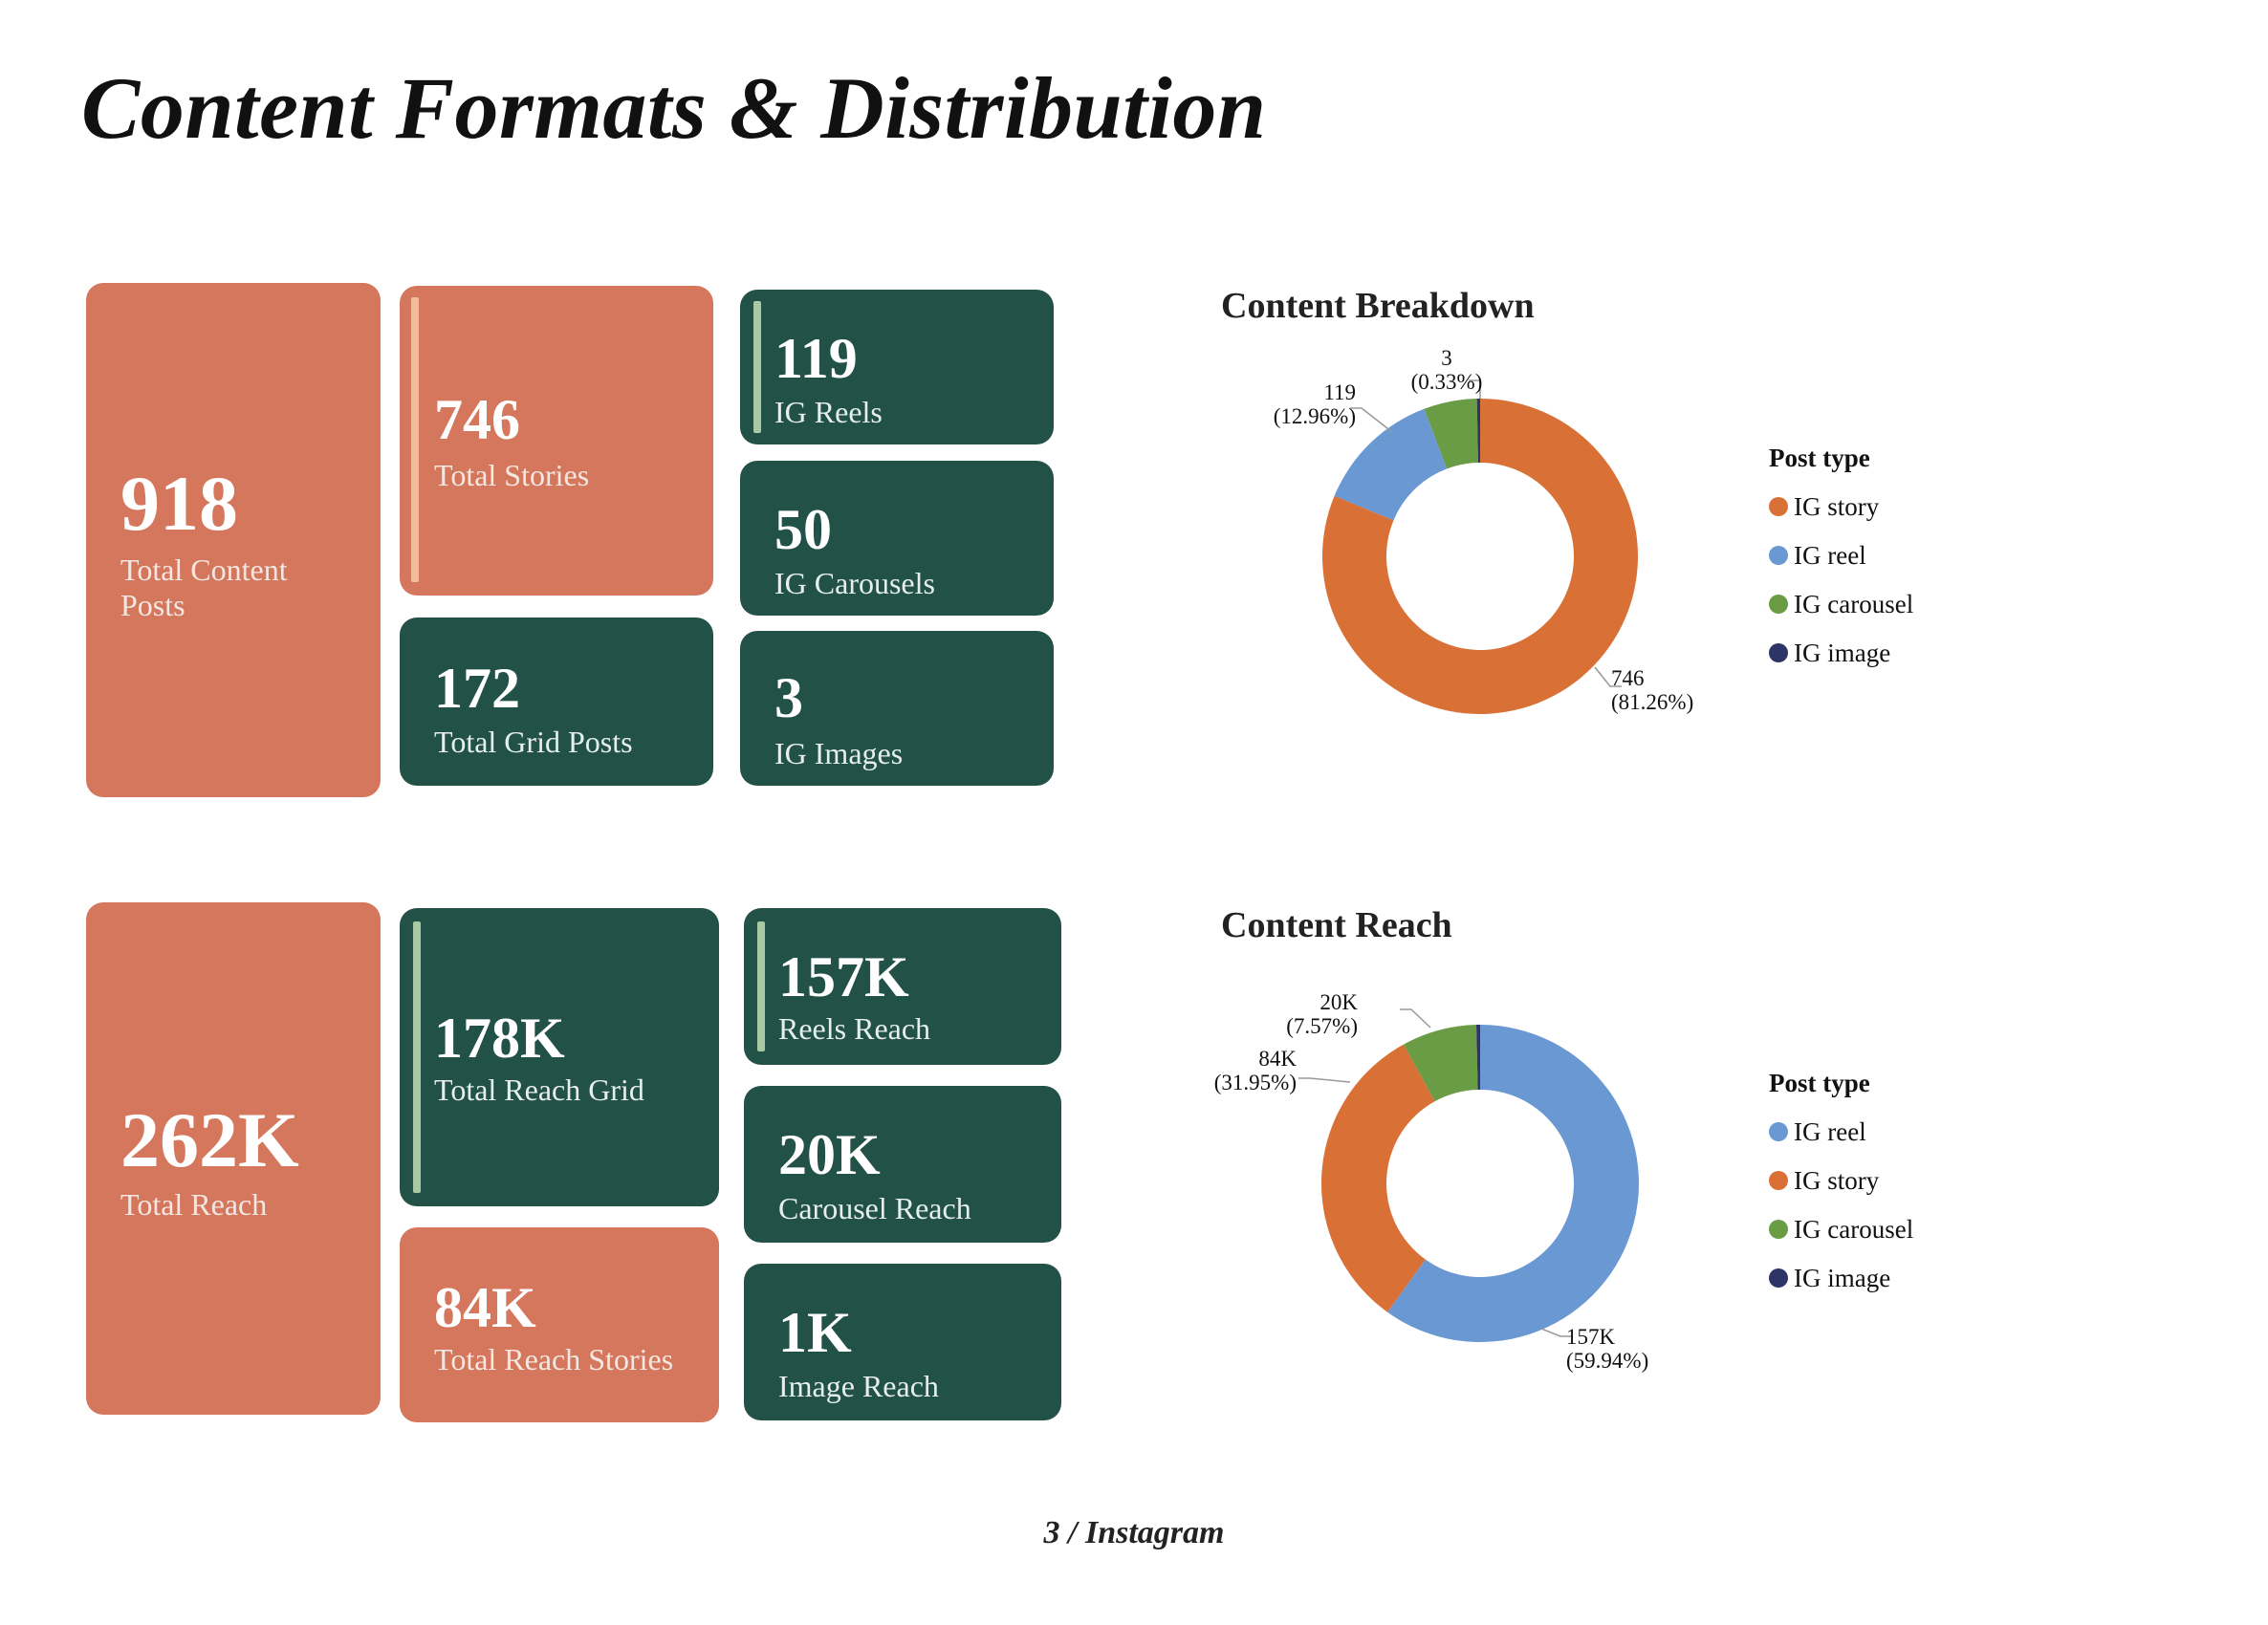 Image resolution: width=2268 pixels, height=1625 pixels. I want to click on kpi-label: IG Carousels, so click(855, 583).